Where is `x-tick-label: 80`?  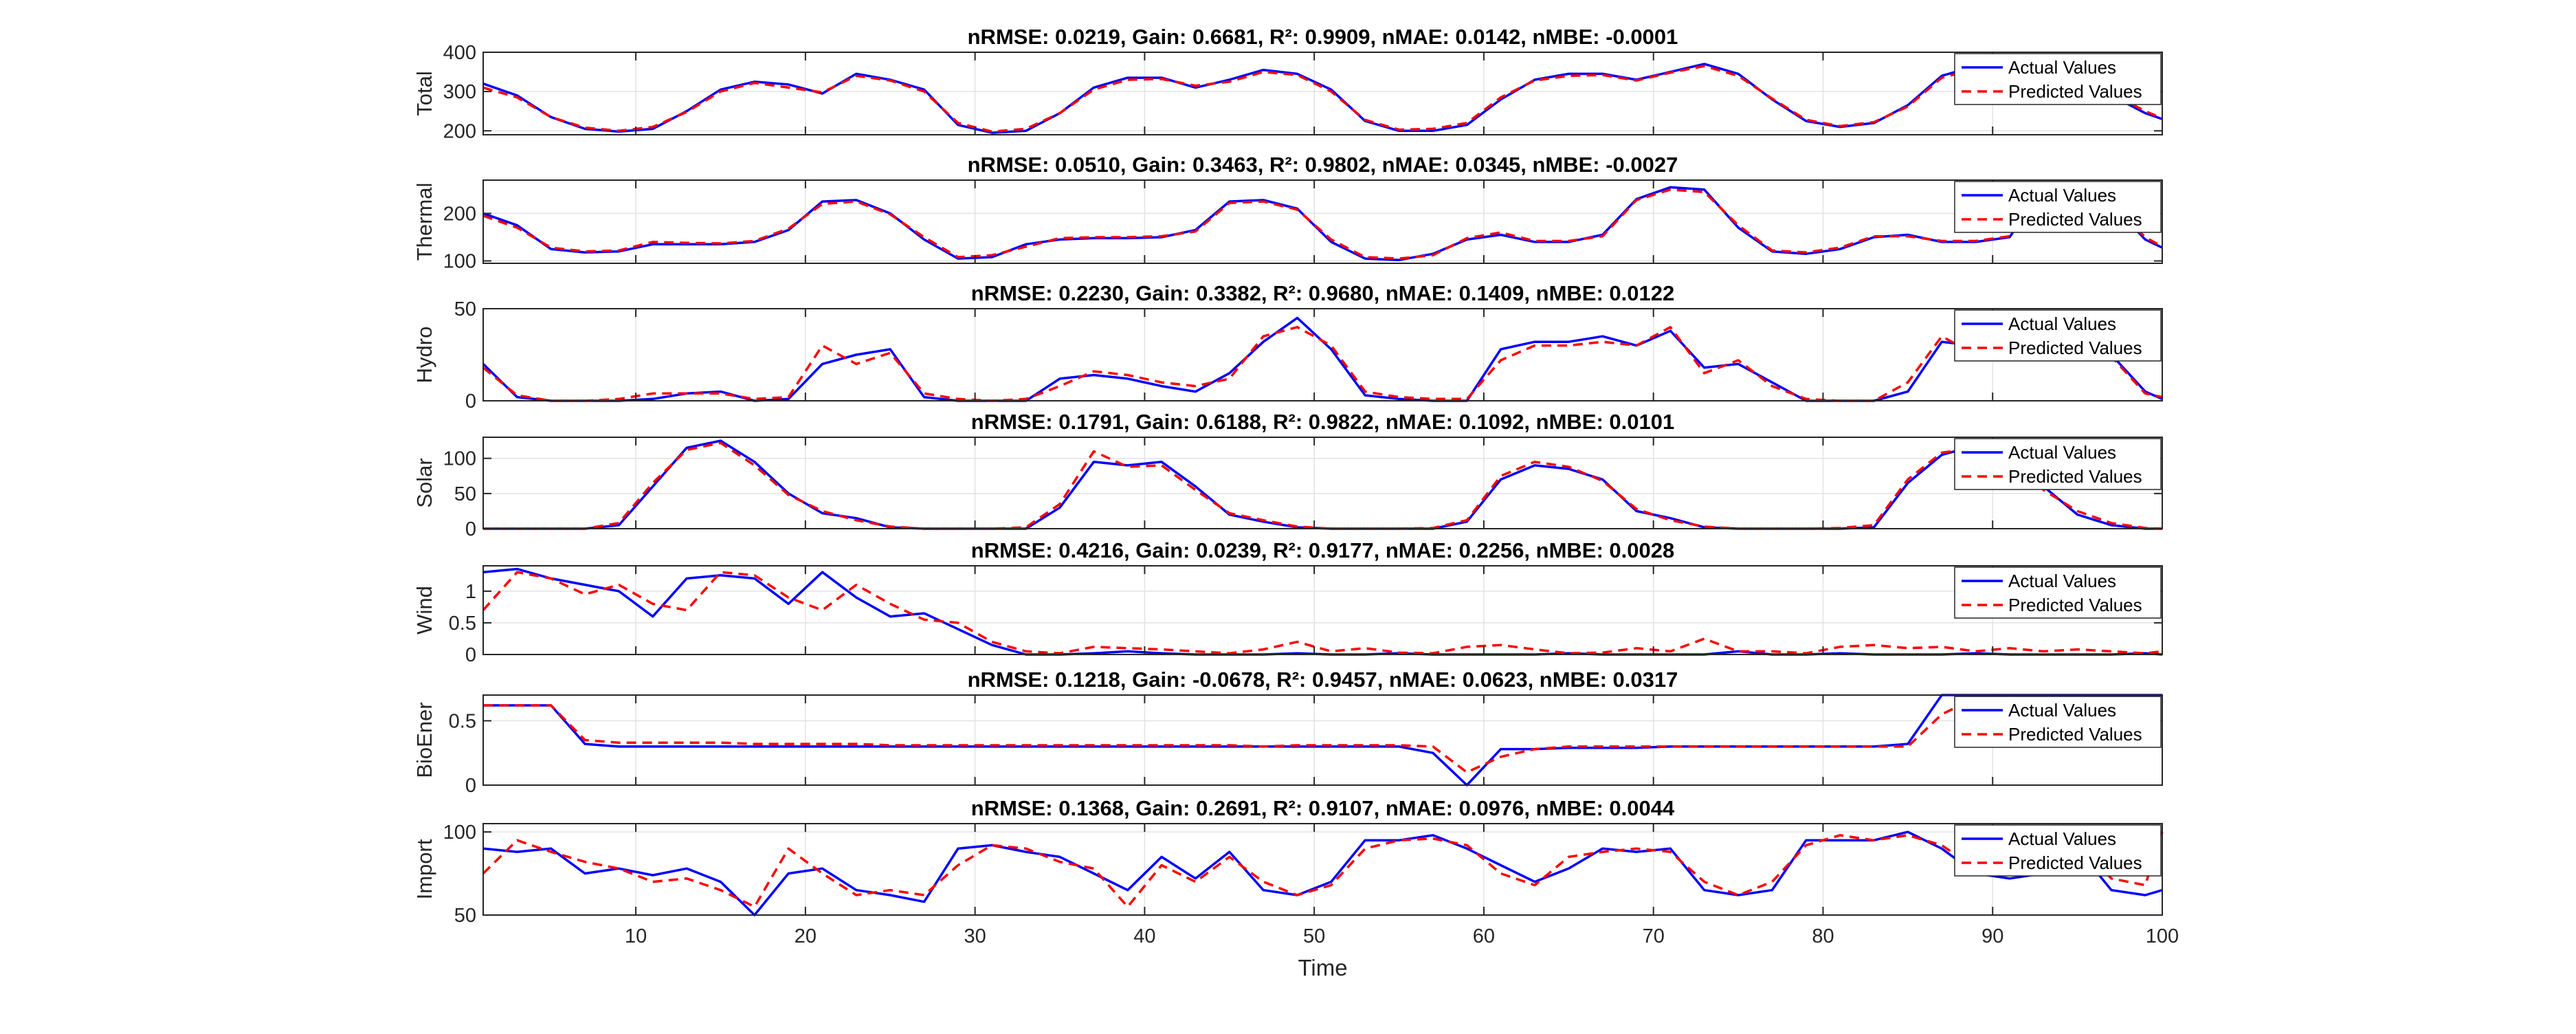 x-tick-label: 80 is located at coordinates (1823, 936).